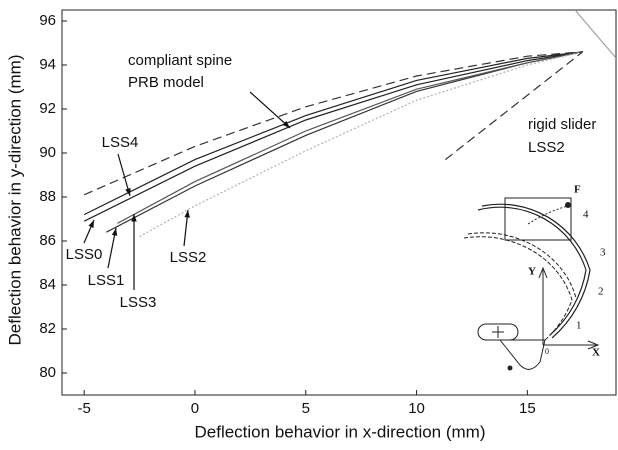 The image size is (618, 450). What do you see at coordinates (47, 240) in the screenshot?
I see `y-tick-label: 86` at bounding box center [47, 240].